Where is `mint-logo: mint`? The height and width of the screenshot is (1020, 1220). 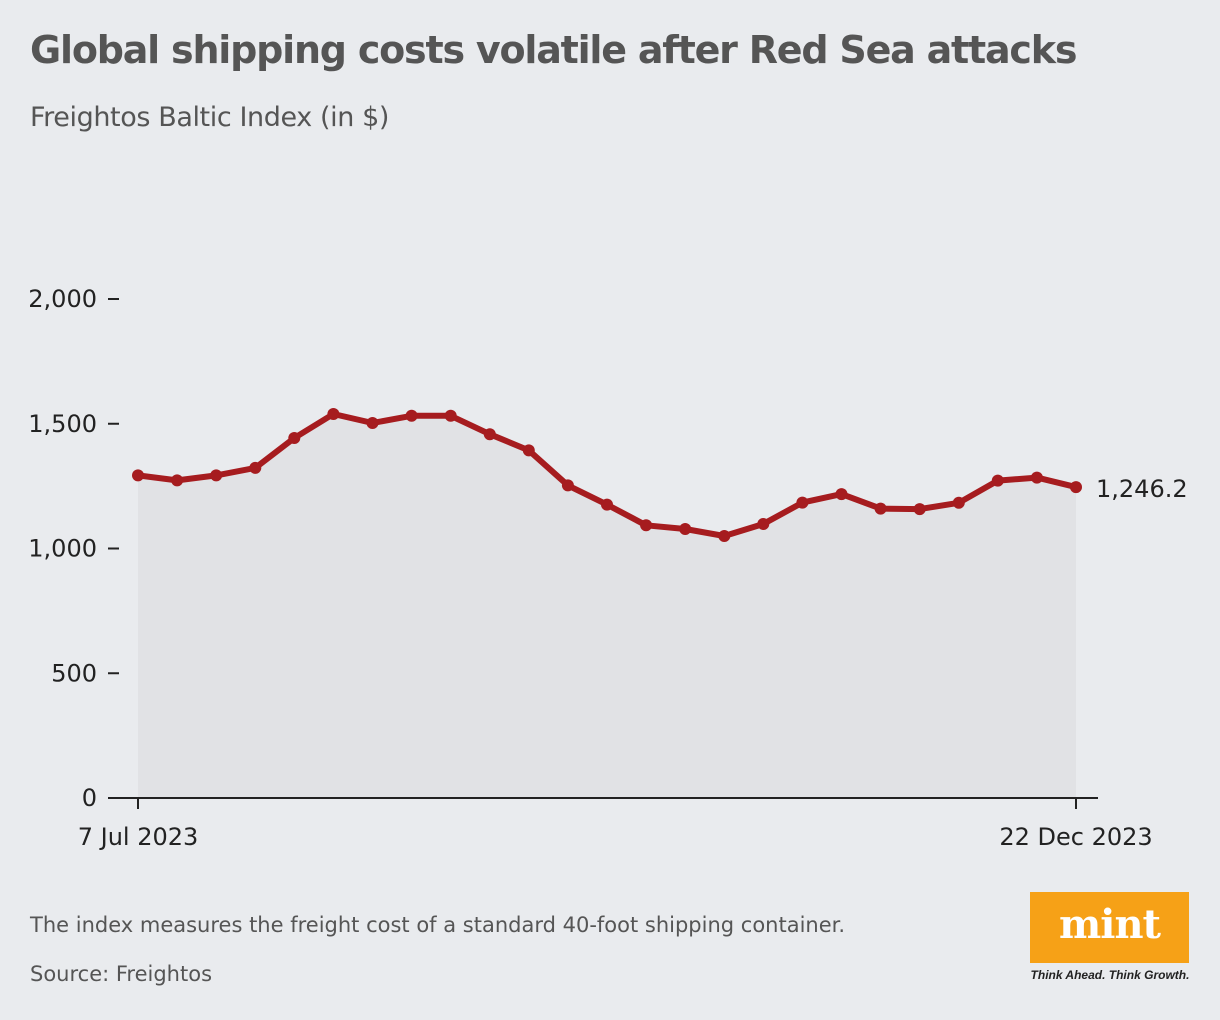 mint-logo: mint is located at coordinates (1109, 927).